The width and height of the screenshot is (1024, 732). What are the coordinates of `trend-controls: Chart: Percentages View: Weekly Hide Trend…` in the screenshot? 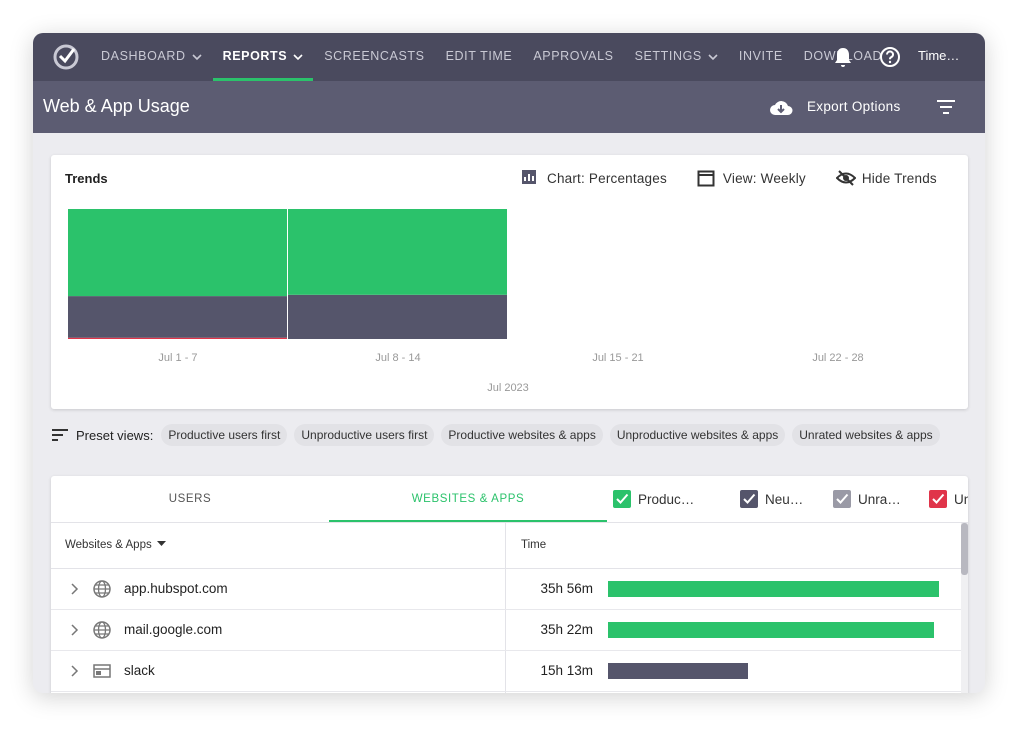 It's located at (729, 178).